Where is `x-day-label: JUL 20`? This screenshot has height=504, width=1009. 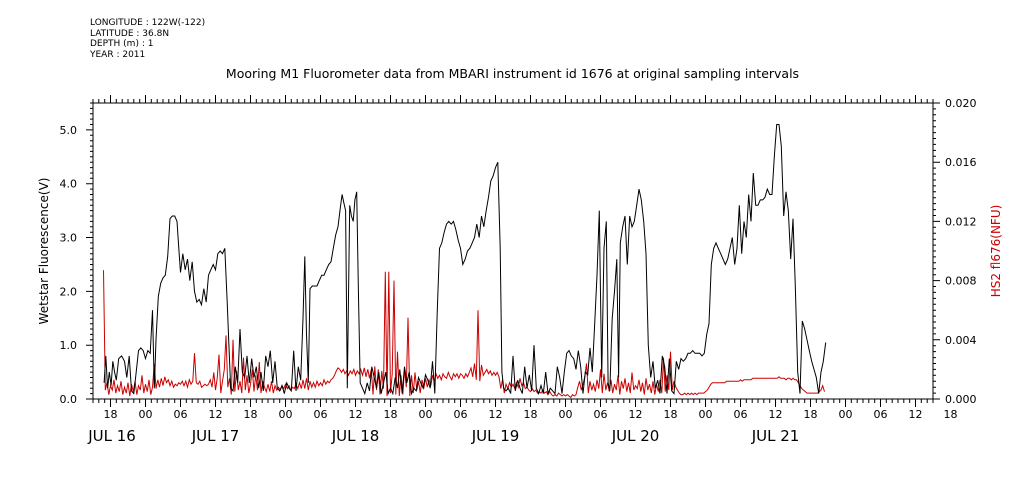 x-day-label: JUL 20 is located at coordinates (635, 436).